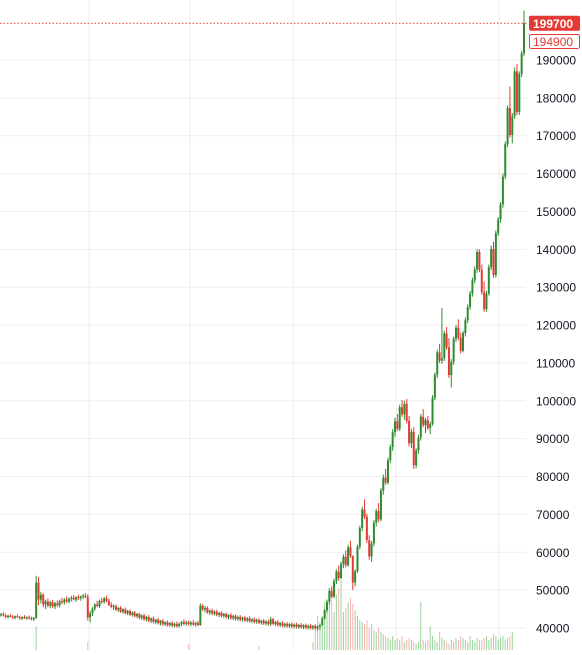  What do you see at coordinates (554, 23) in the screenshot?
I see `last-price-badge` at bounding box center [554, 23].